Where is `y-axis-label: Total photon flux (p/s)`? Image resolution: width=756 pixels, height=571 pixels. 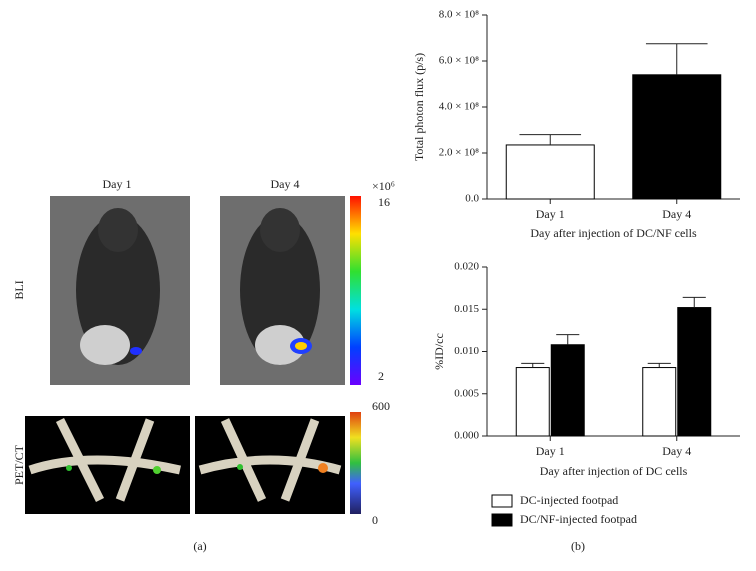
y-axis-label: Total photon flux (p/s) is located at coordinates (419, 107).